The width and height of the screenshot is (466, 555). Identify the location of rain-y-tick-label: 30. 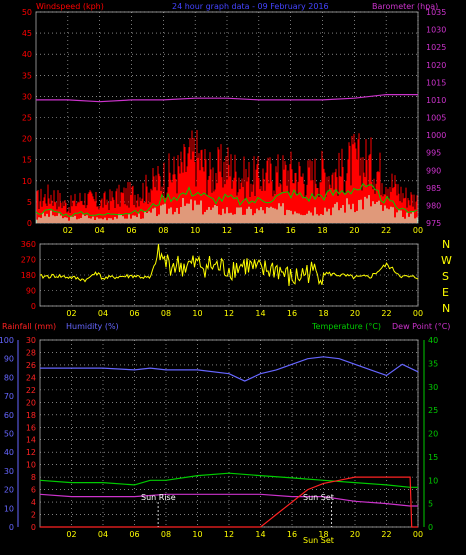
(31, 340).